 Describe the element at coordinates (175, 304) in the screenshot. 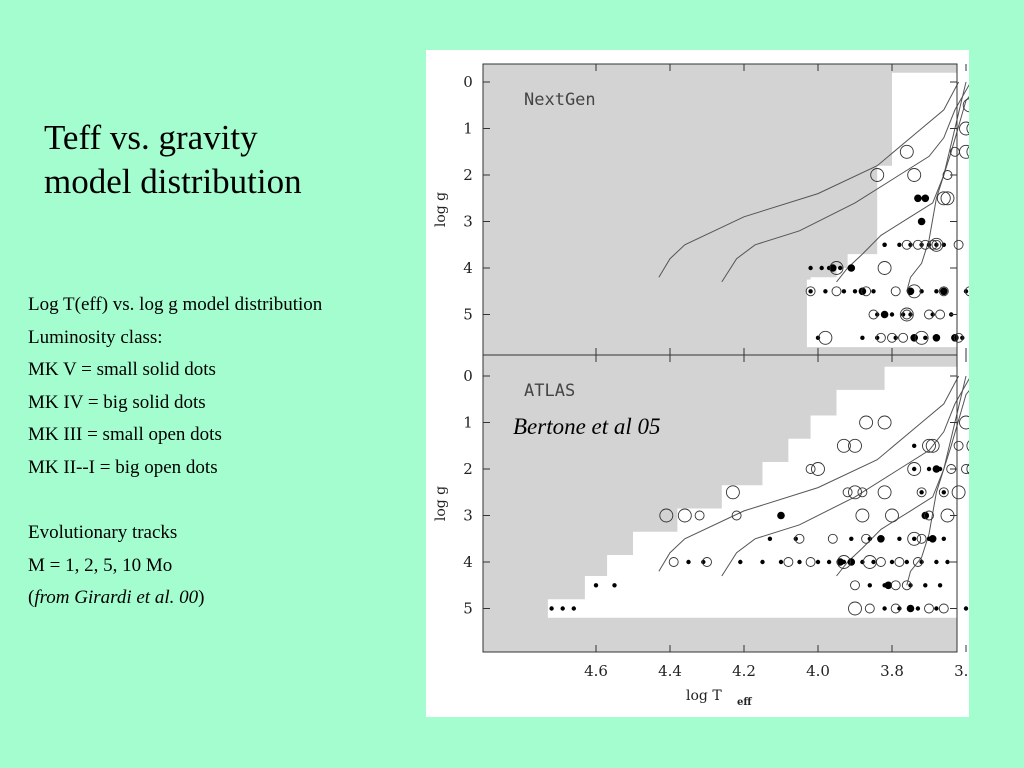

I see `note-line-1: Log T(eff) vs. log g model distribution` at that location.